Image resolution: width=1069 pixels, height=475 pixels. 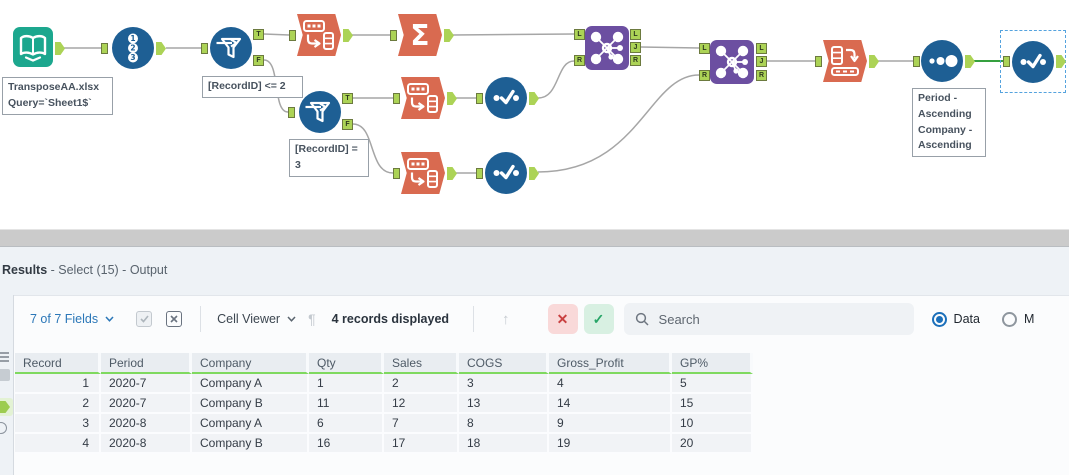 What do you see at coordinates (610, 363) in the screenshot?
I see `col-header-gross_profit: Gross_Profit` at bounding box center [610, 363].